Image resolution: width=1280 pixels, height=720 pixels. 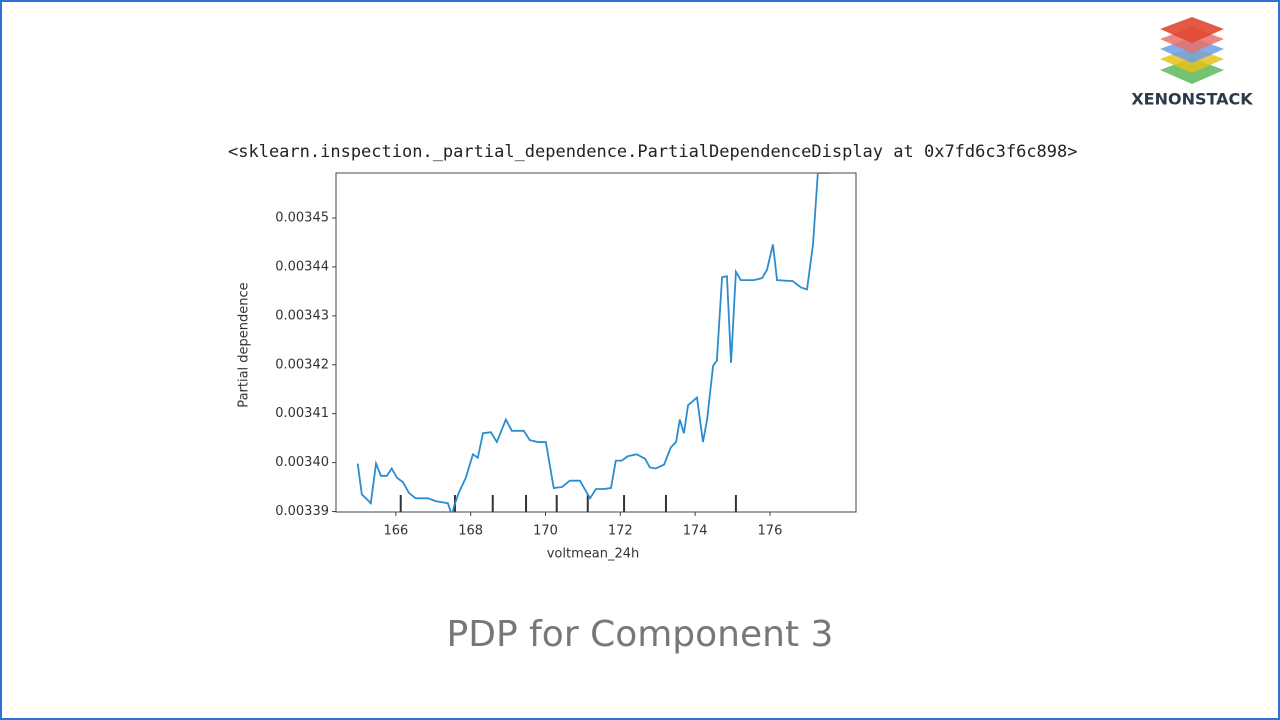 I want to click on x-tick-label: 174, so click(x=695, y=531).